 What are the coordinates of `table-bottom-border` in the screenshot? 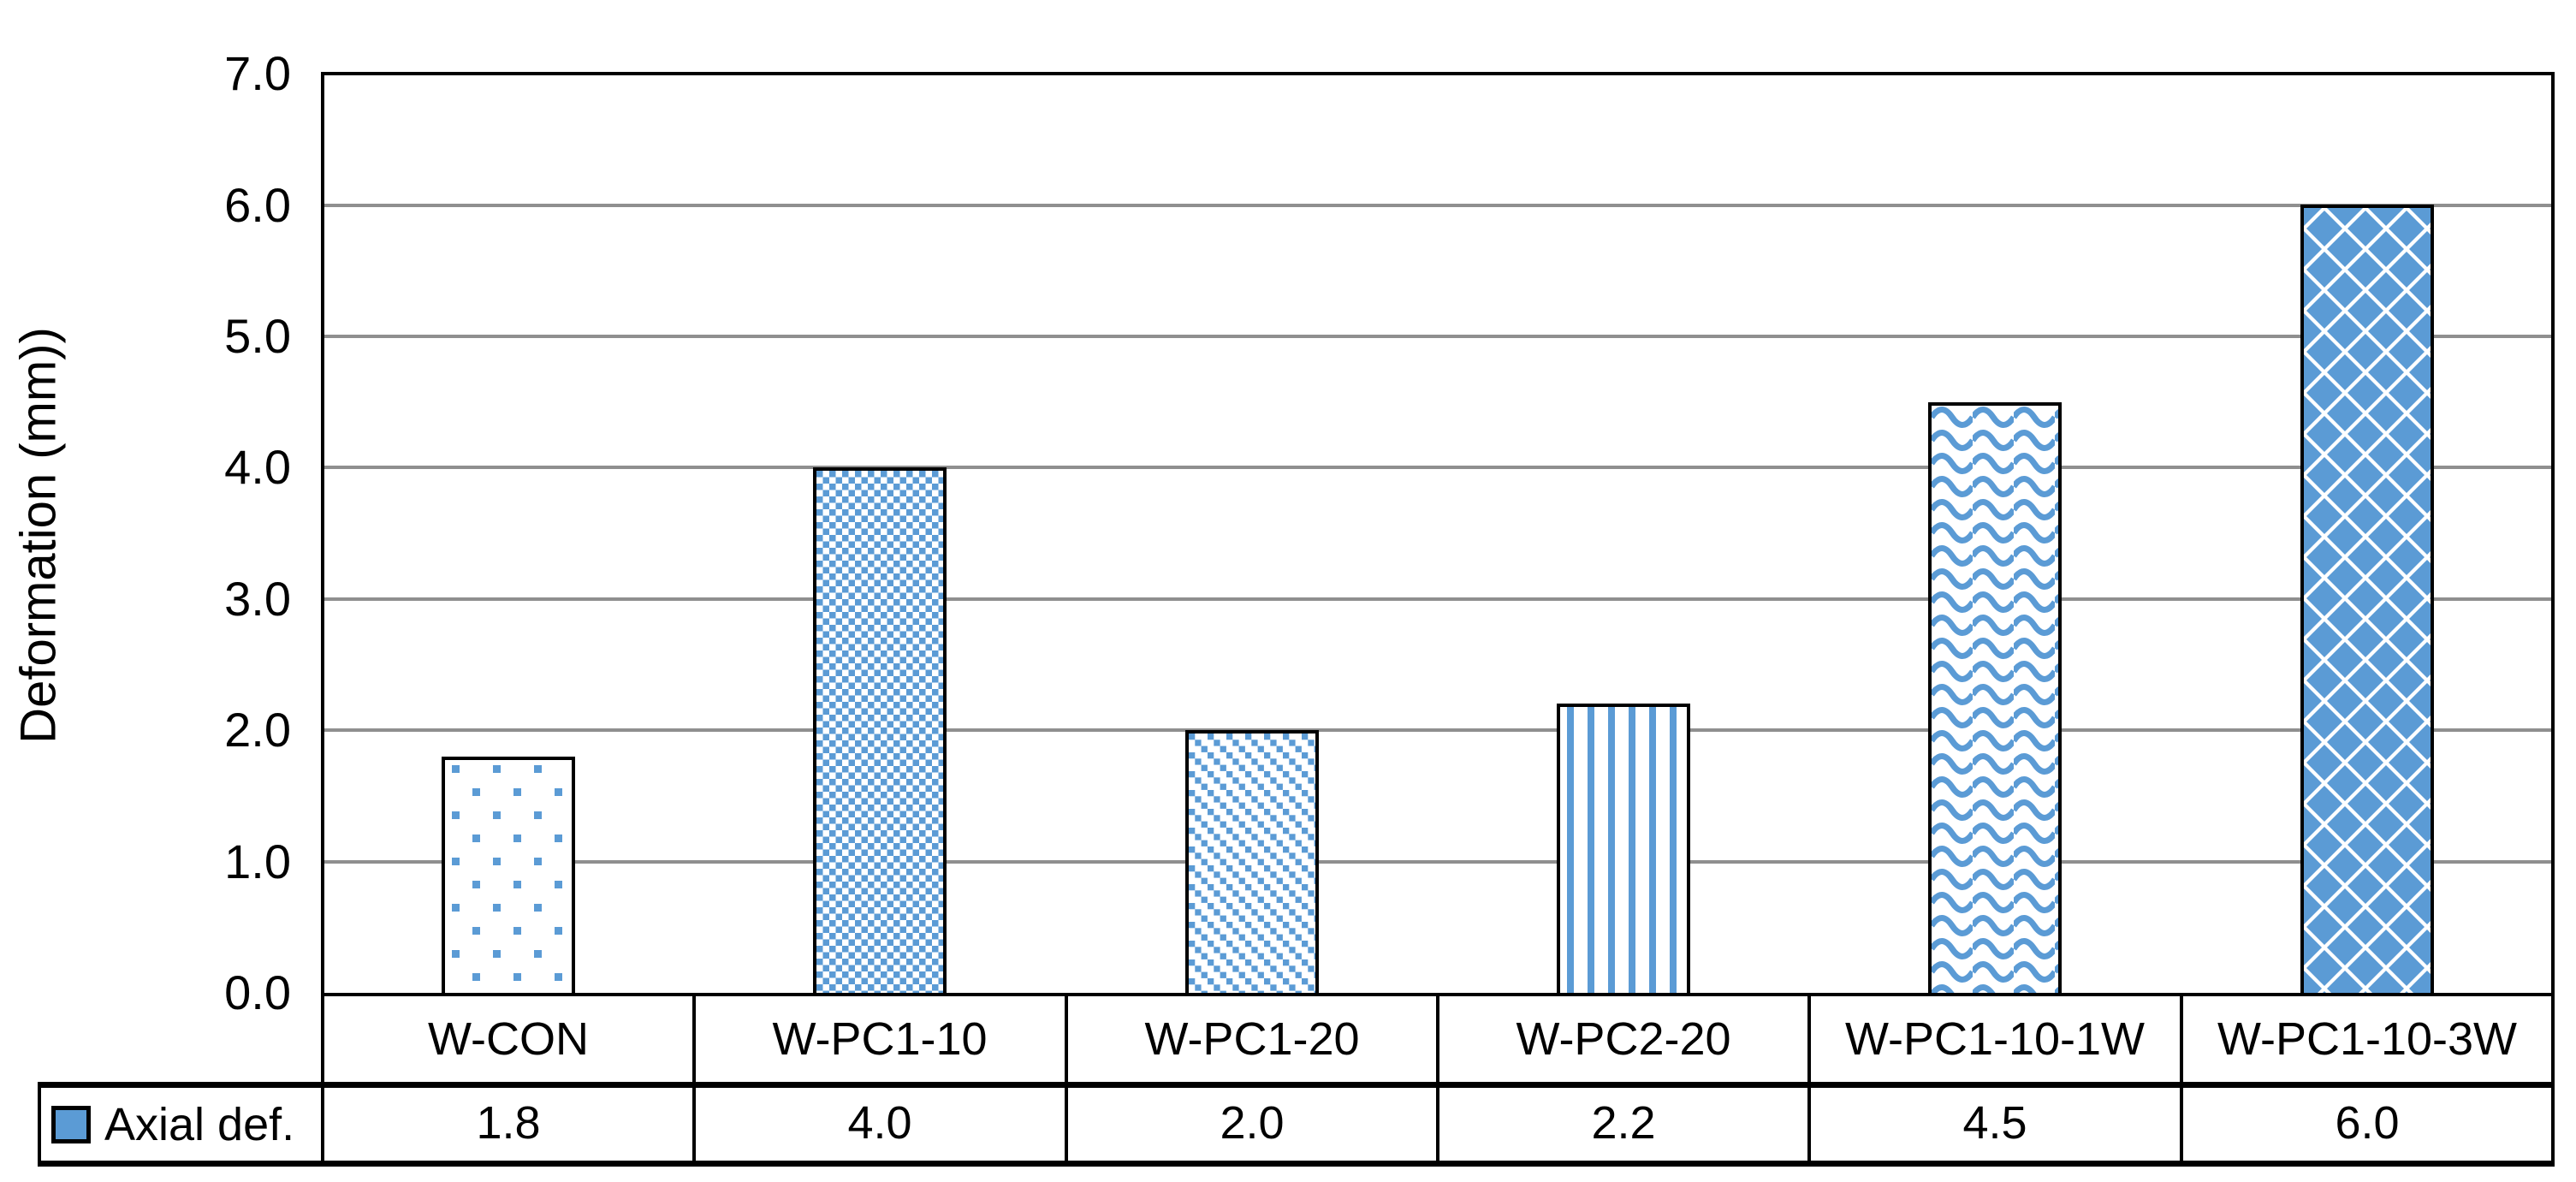 It's located at (1296, 1164).